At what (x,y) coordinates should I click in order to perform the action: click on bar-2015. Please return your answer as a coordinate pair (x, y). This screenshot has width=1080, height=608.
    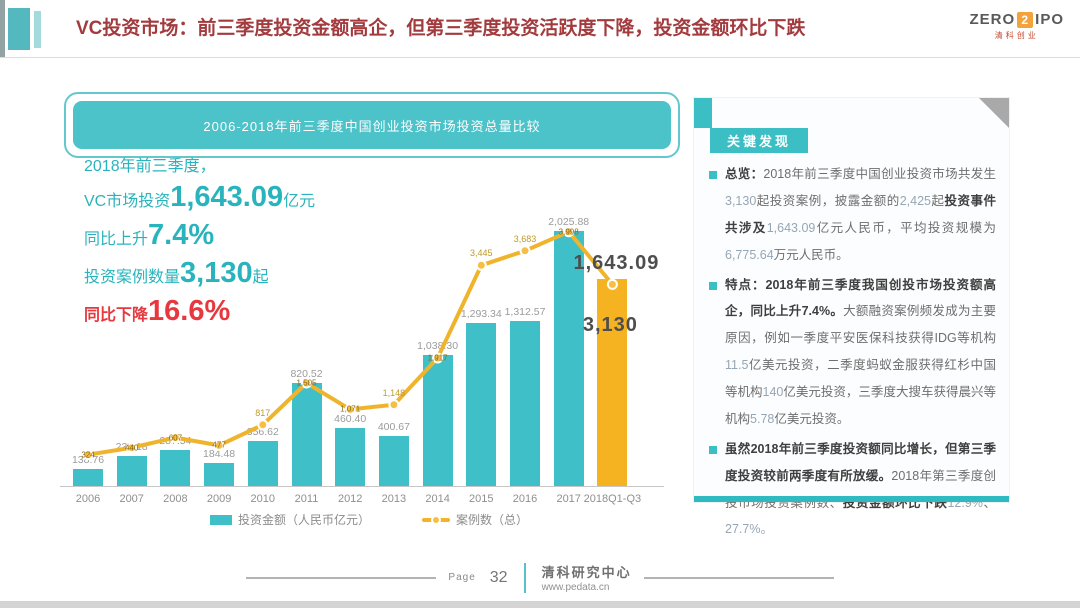
    Looking at the image, I should click on (481, 404).